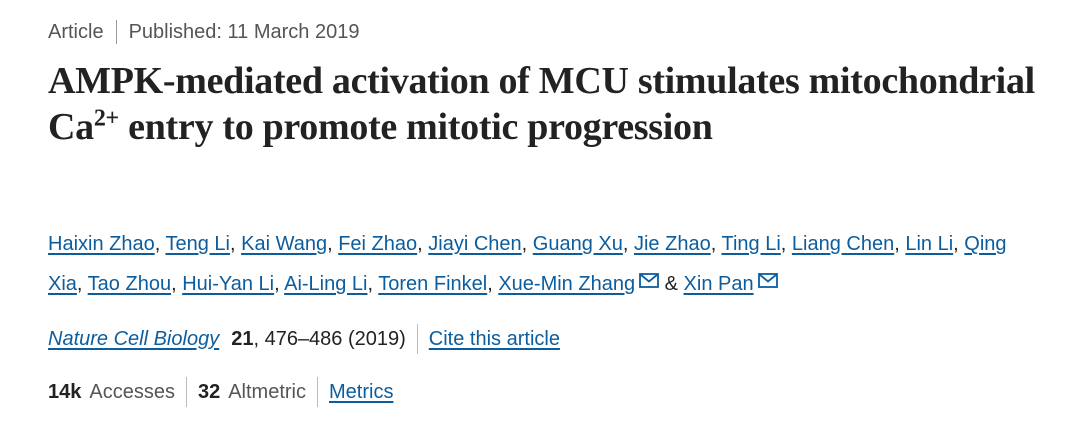  Describe the element at coordinates (267, 391) in the screenshot. I see `altmetric-label: Altmetric` at that location.